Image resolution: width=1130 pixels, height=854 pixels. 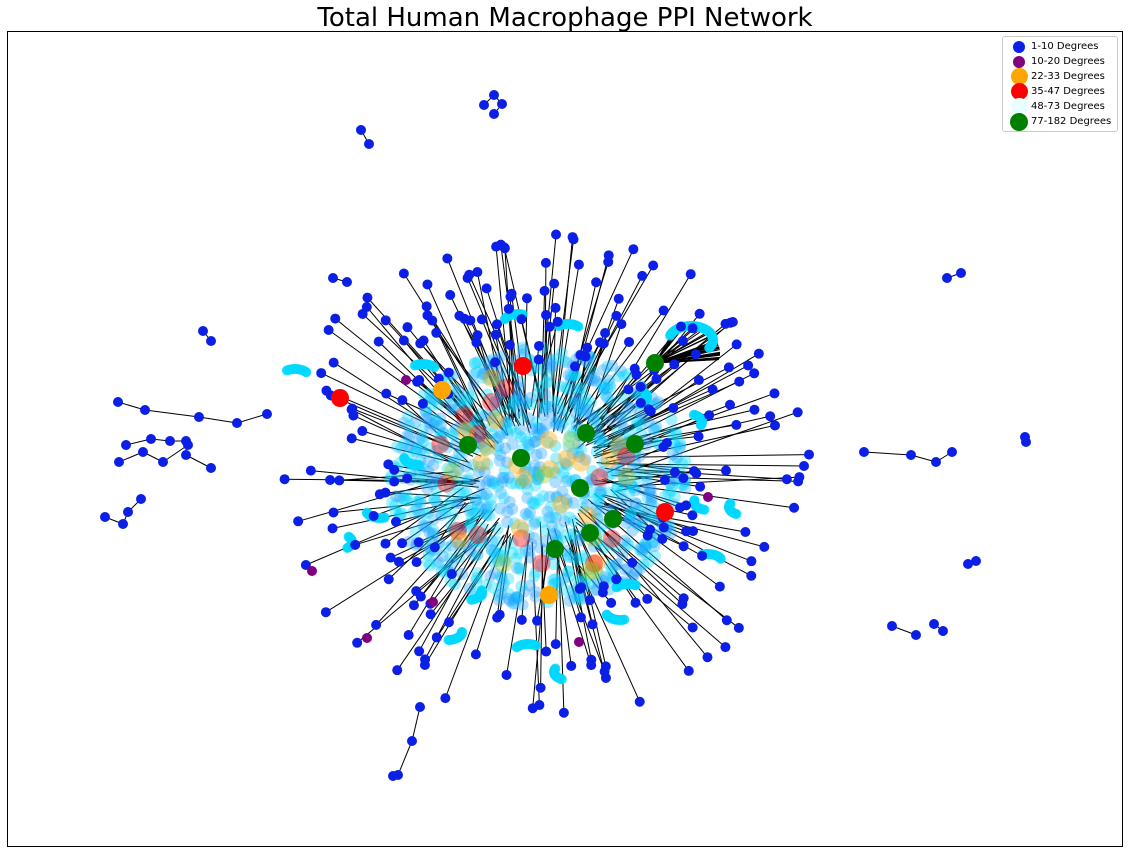 What do you see at coordinates (1068, 61) in the screenshot?
I see `legend-label: 10-20 Degrees` at bounding box center [1068, 61].